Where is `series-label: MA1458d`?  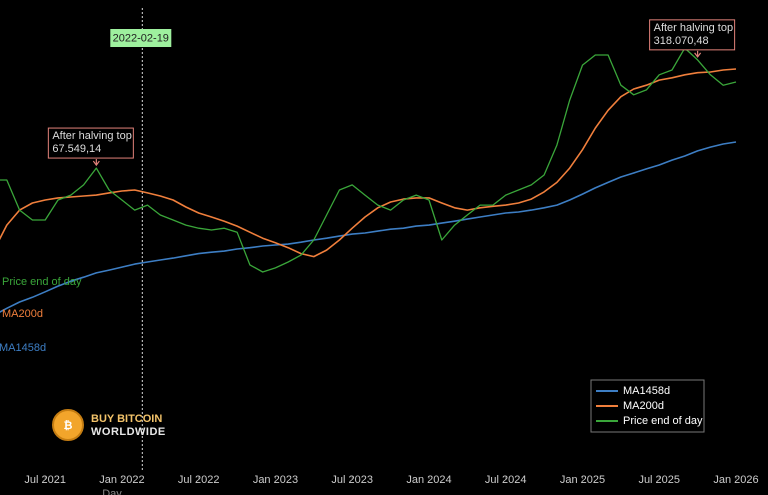 series-label: MA1458d is located at coordinates (23, 348).